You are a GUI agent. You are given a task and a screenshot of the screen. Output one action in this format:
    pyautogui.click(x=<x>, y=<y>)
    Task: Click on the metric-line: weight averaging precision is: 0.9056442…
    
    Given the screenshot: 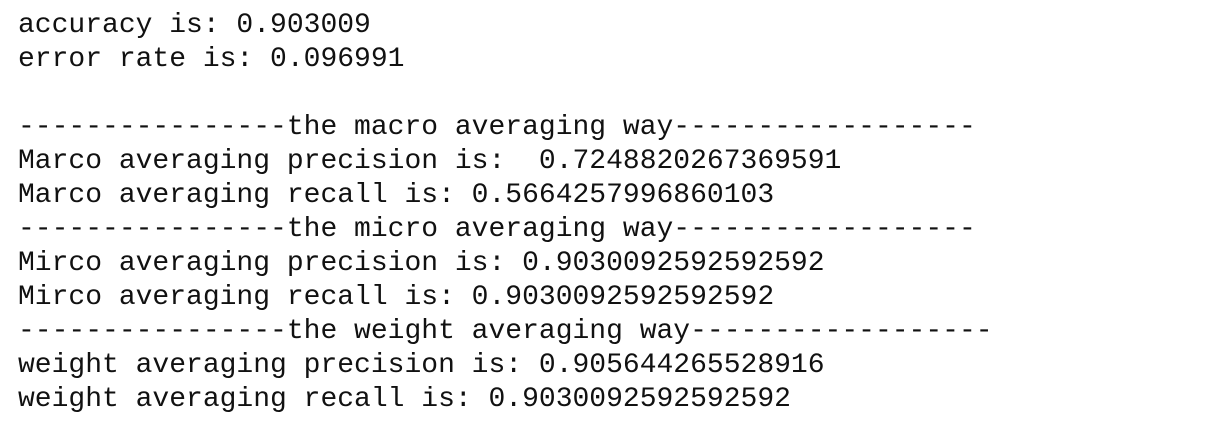 What is the action you would take?
    pyautogui.click(x=421, y=365)
    